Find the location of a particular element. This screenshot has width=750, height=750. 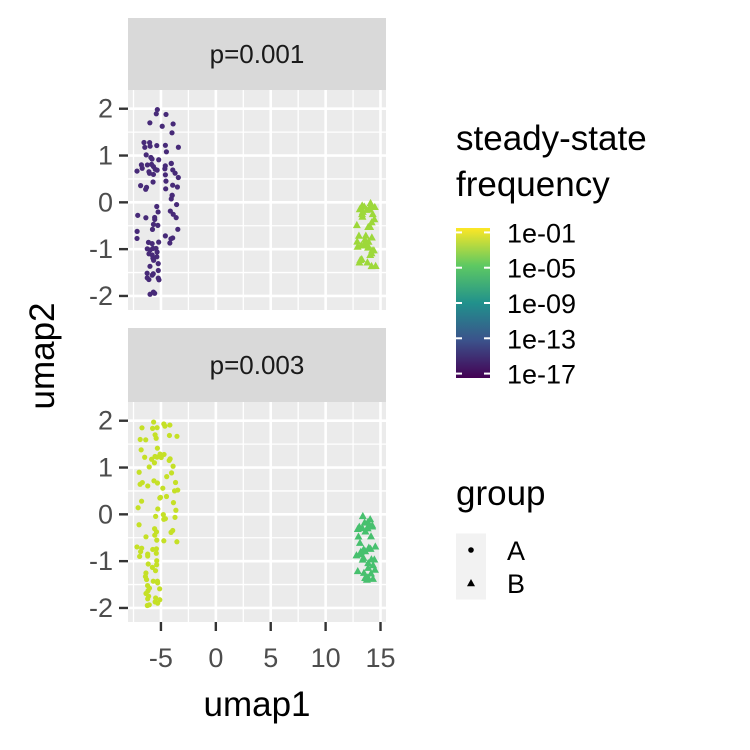

colorbar-label: 1e-13 is located at coordinates (541, 339).